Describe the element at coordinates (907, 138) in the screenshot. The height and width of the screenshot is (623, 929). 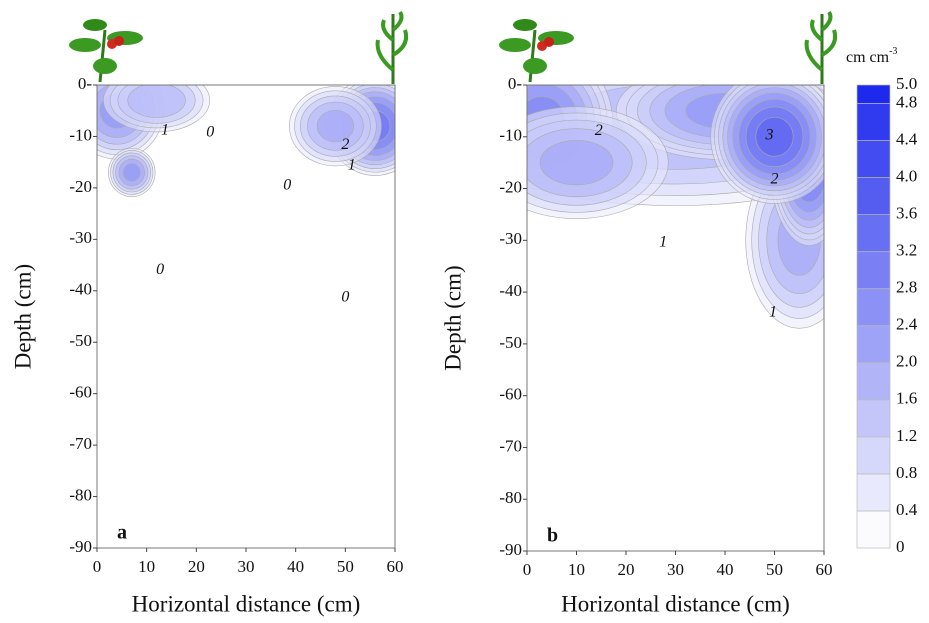
I see `colorbar-tick-label: 4.4` at that location.